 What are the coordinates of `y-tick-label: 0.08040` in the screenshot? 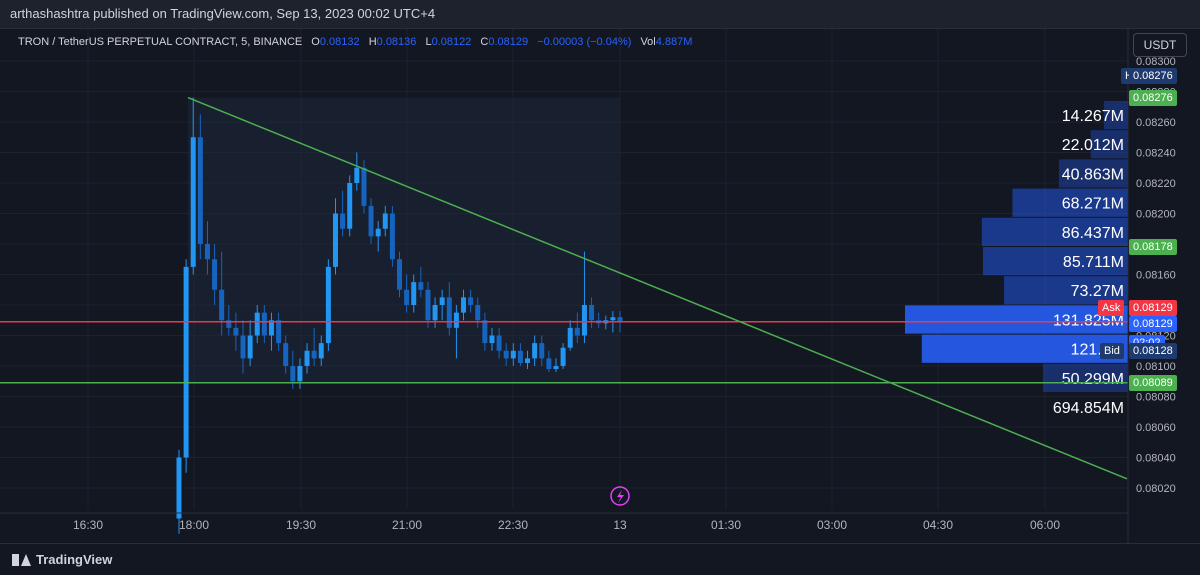 It's located at (1156, 459).